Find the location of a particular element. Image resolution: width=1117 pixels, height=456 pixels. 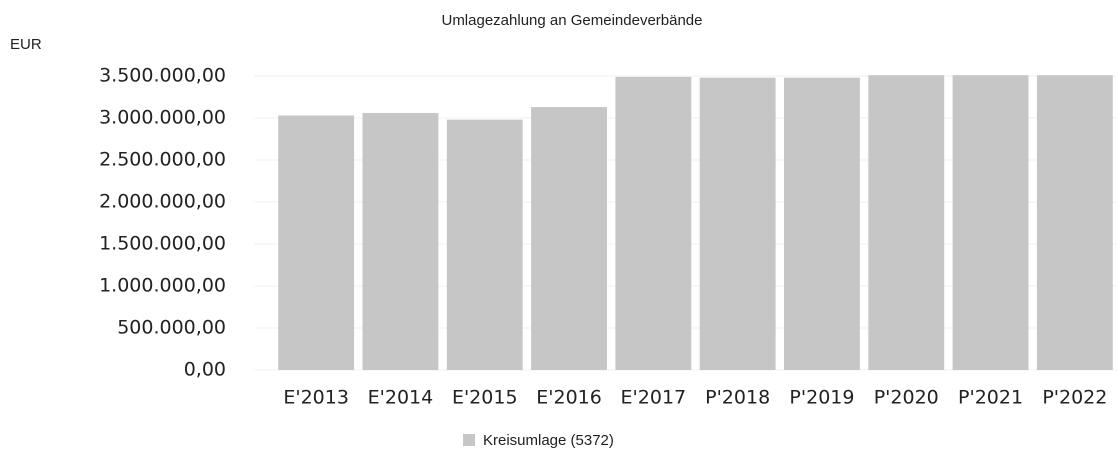

x-tick-label: E'2014 is located at coordinates (401, 398).